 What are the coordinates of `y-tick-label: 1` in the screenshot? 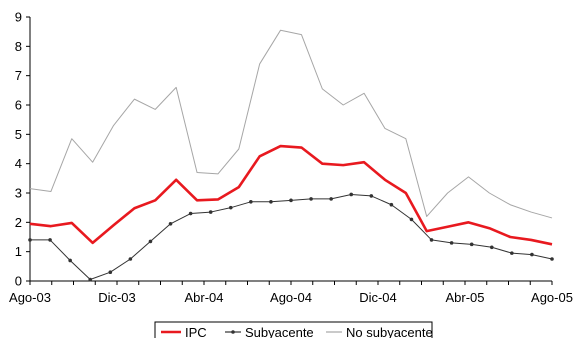 It's located at (18, 251).